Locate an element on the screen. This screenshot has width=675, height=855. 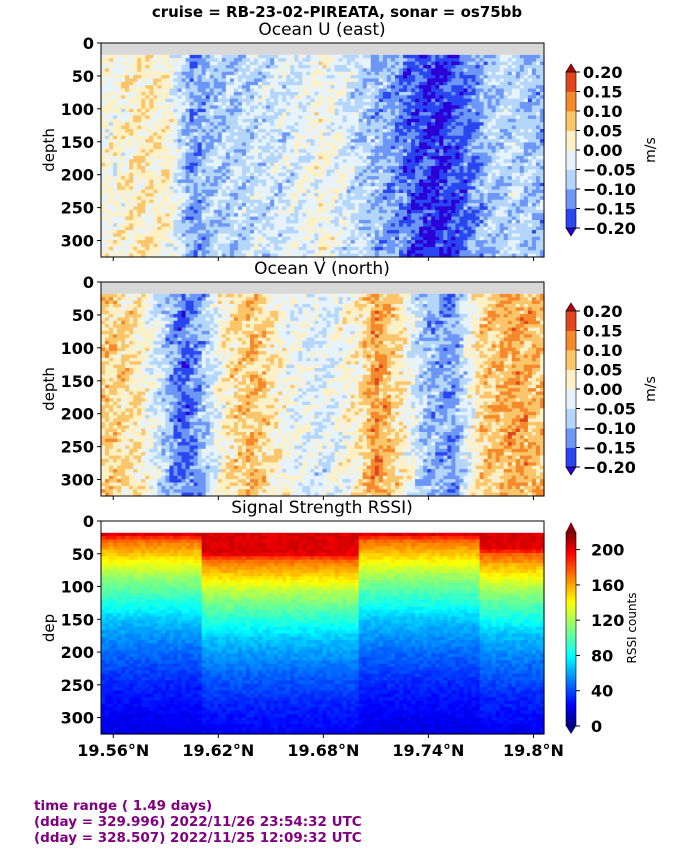
panel-title-ocean-u: Ocean U (east) is located at coordinates (321, 30).